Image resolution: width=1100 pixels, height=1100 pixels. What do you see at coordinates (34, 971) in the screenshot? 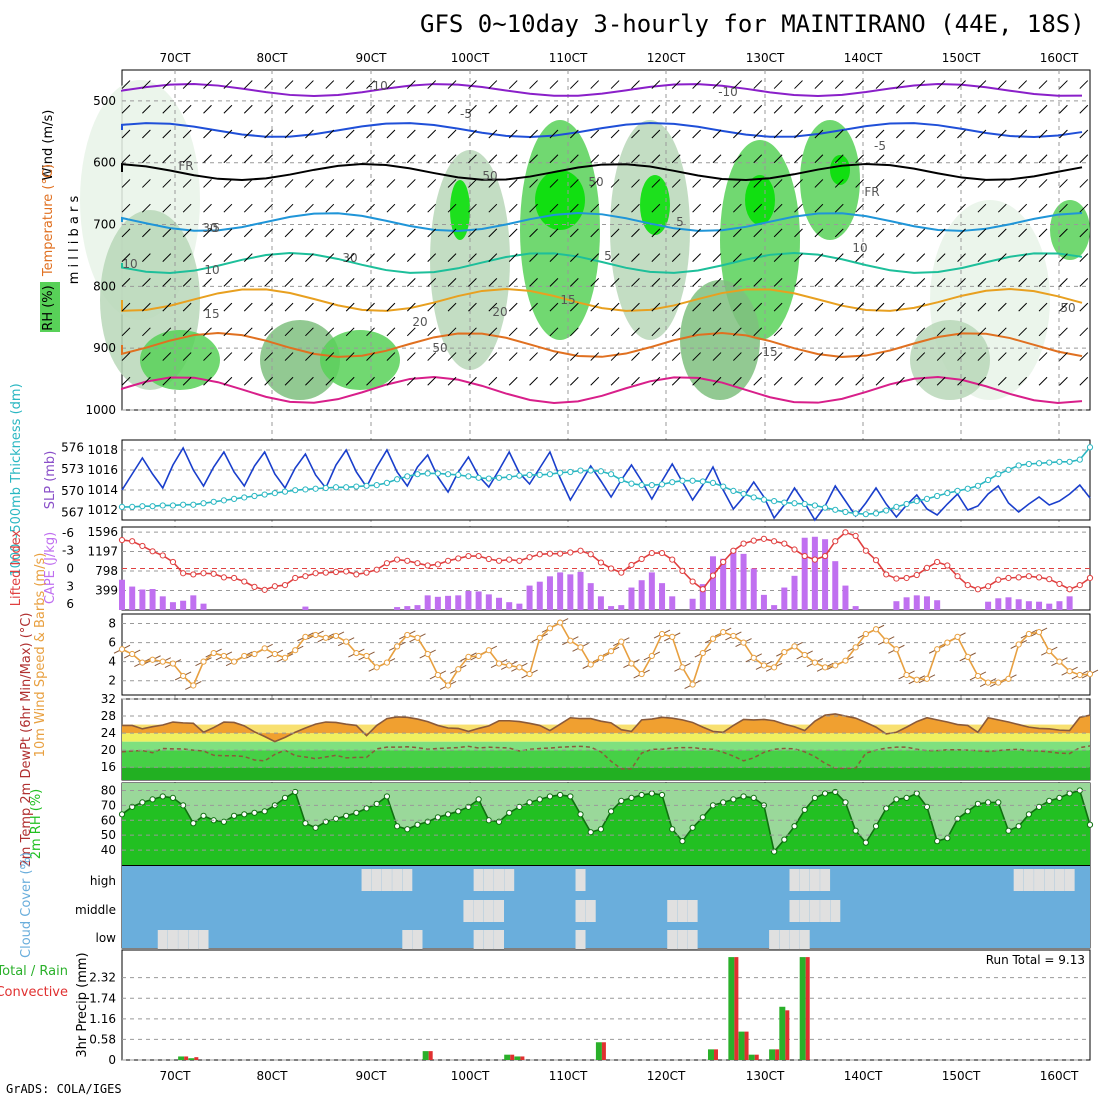
I see `precip-legend-total: Total / Rain` at bounding box center [34, 971].